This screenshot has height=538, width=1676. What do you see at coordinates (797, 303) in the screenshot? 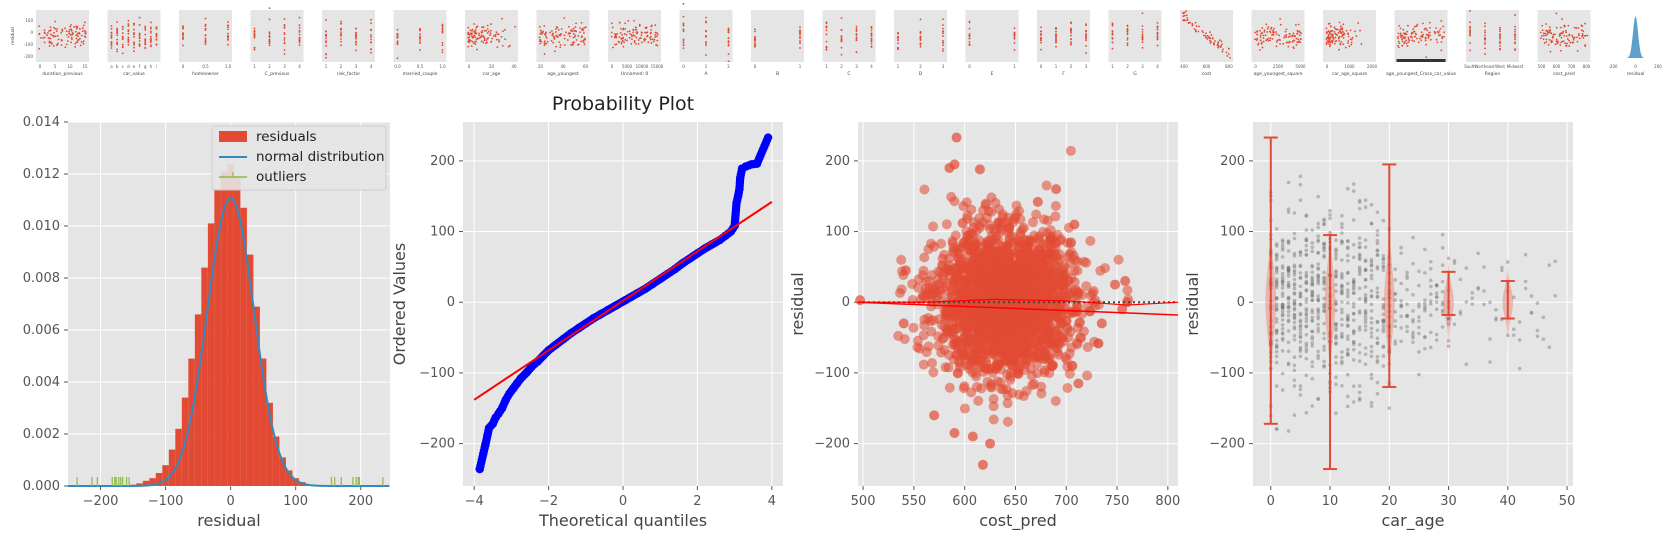
I see `y-axis-label: residual` at bounding box center [797, 303].